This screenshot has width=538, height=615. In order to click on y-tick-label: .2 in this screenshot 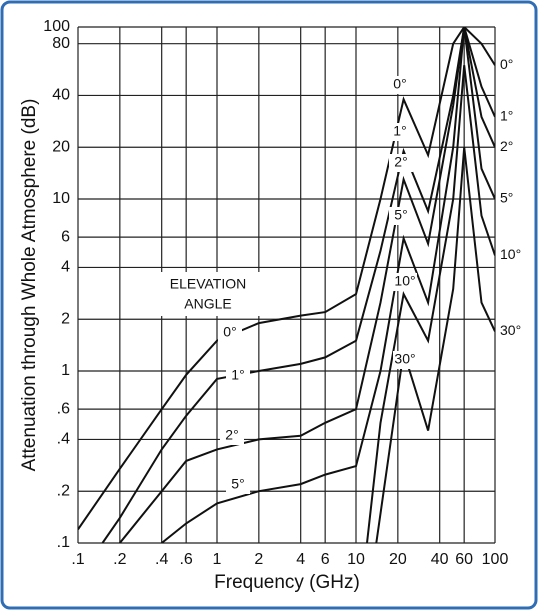, I will do `click(63, 490)`.